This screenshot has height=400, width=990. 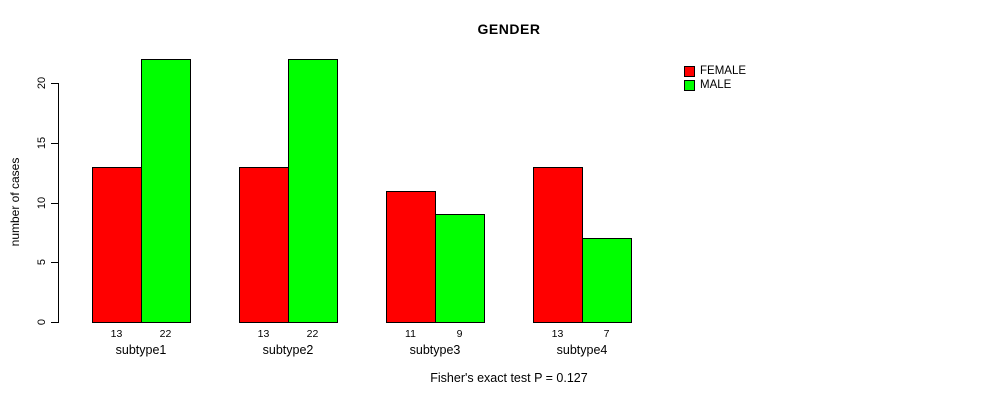 I want to click on legend-item-female: FEMALE, so click(x=715, y=71).